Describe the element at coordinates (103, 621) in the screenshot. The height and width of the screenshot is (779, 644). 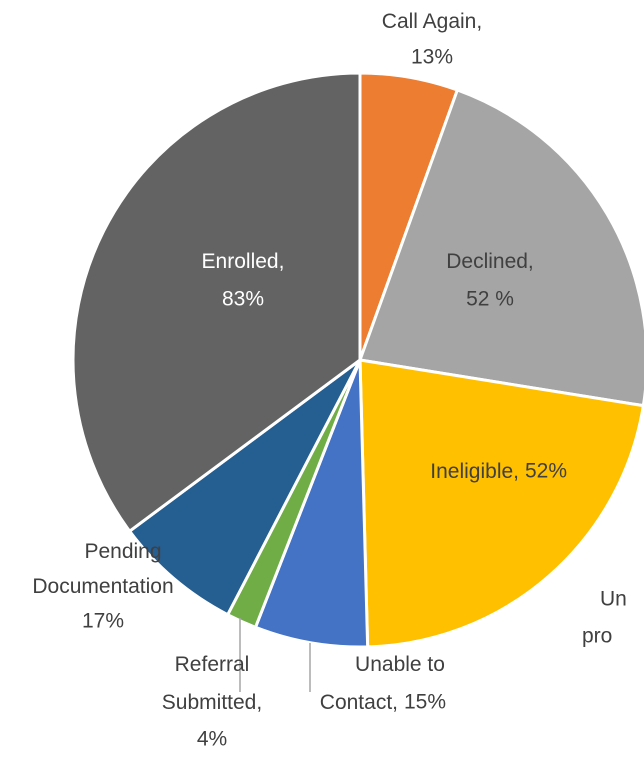
I see `value-label: 17%` at that location.